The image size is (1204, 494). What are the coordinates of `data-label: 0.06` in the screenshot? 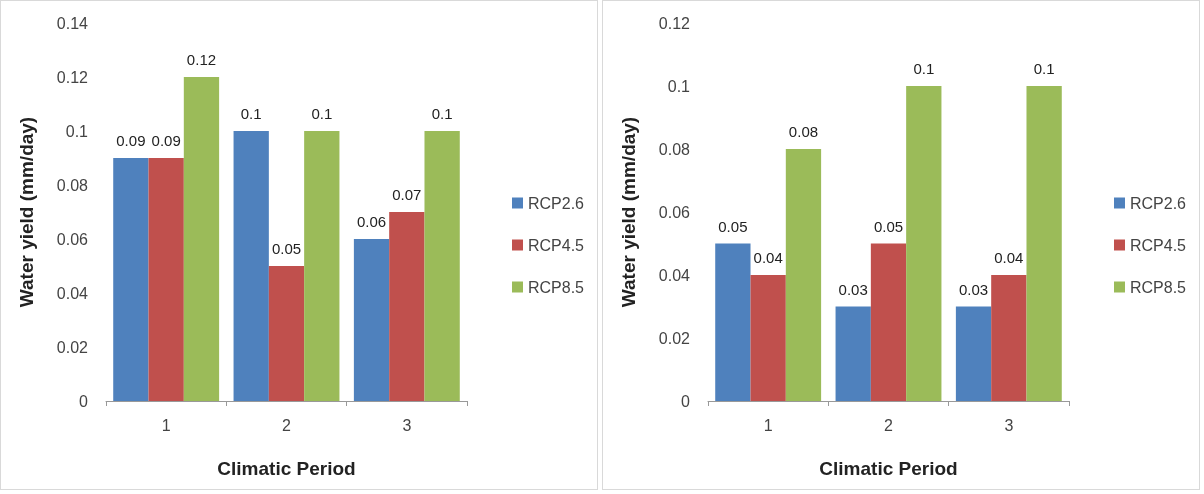 It's located at (371, 221).